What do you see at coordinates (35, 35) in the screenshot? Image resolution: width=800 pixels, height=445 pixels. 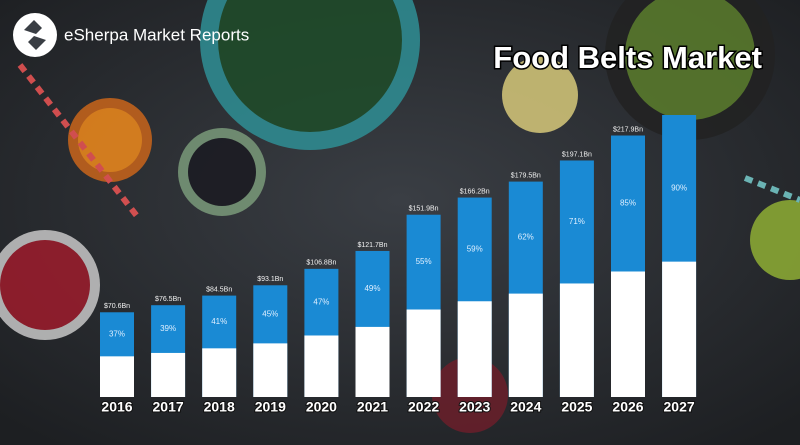 I see `logo` at bounding box center [35, 35].